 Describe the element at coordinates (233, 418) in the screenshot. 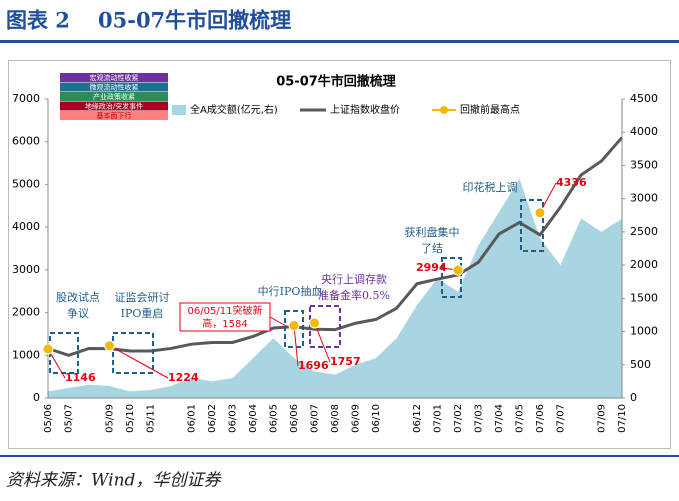

I see `x-tick-label: 06/03` at that location.